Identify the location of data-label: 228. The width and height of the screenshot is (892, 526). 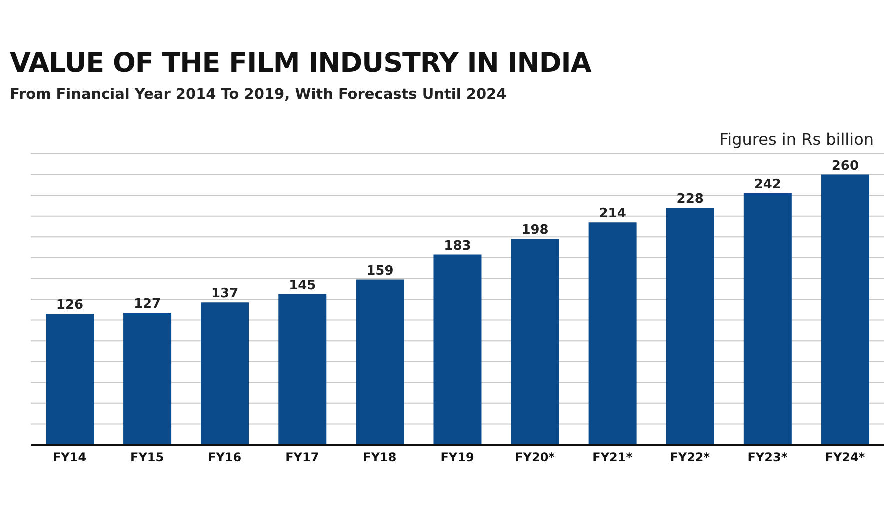
(690, 200).